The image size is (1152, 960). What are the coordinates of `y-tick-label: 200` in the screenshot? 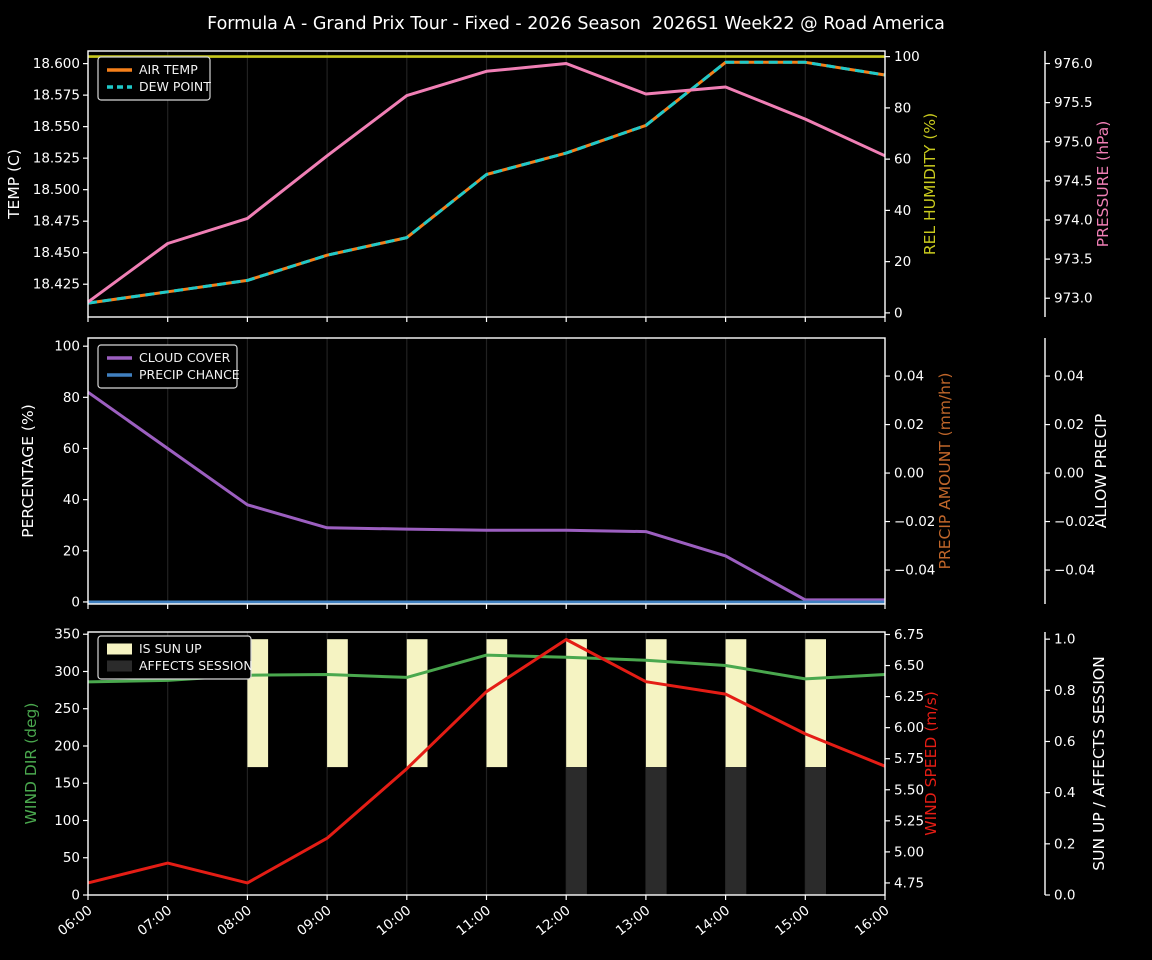 It's located at (67, 746).